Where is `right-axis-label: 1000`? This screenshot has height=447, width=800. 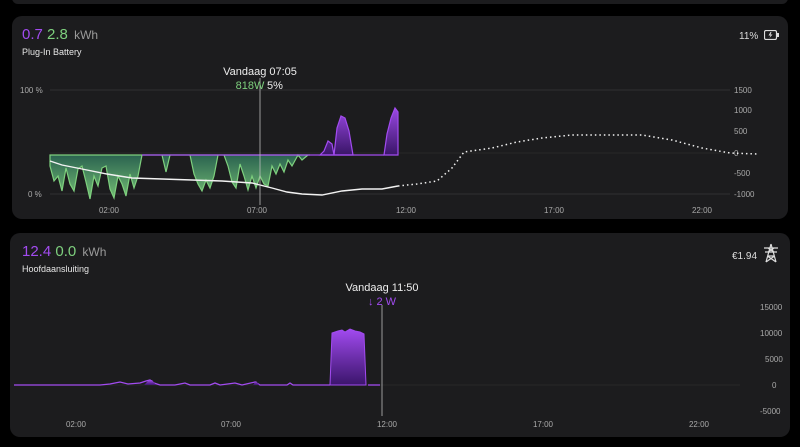
right-axis-label: 1000 is located at coordinates (743, 110).